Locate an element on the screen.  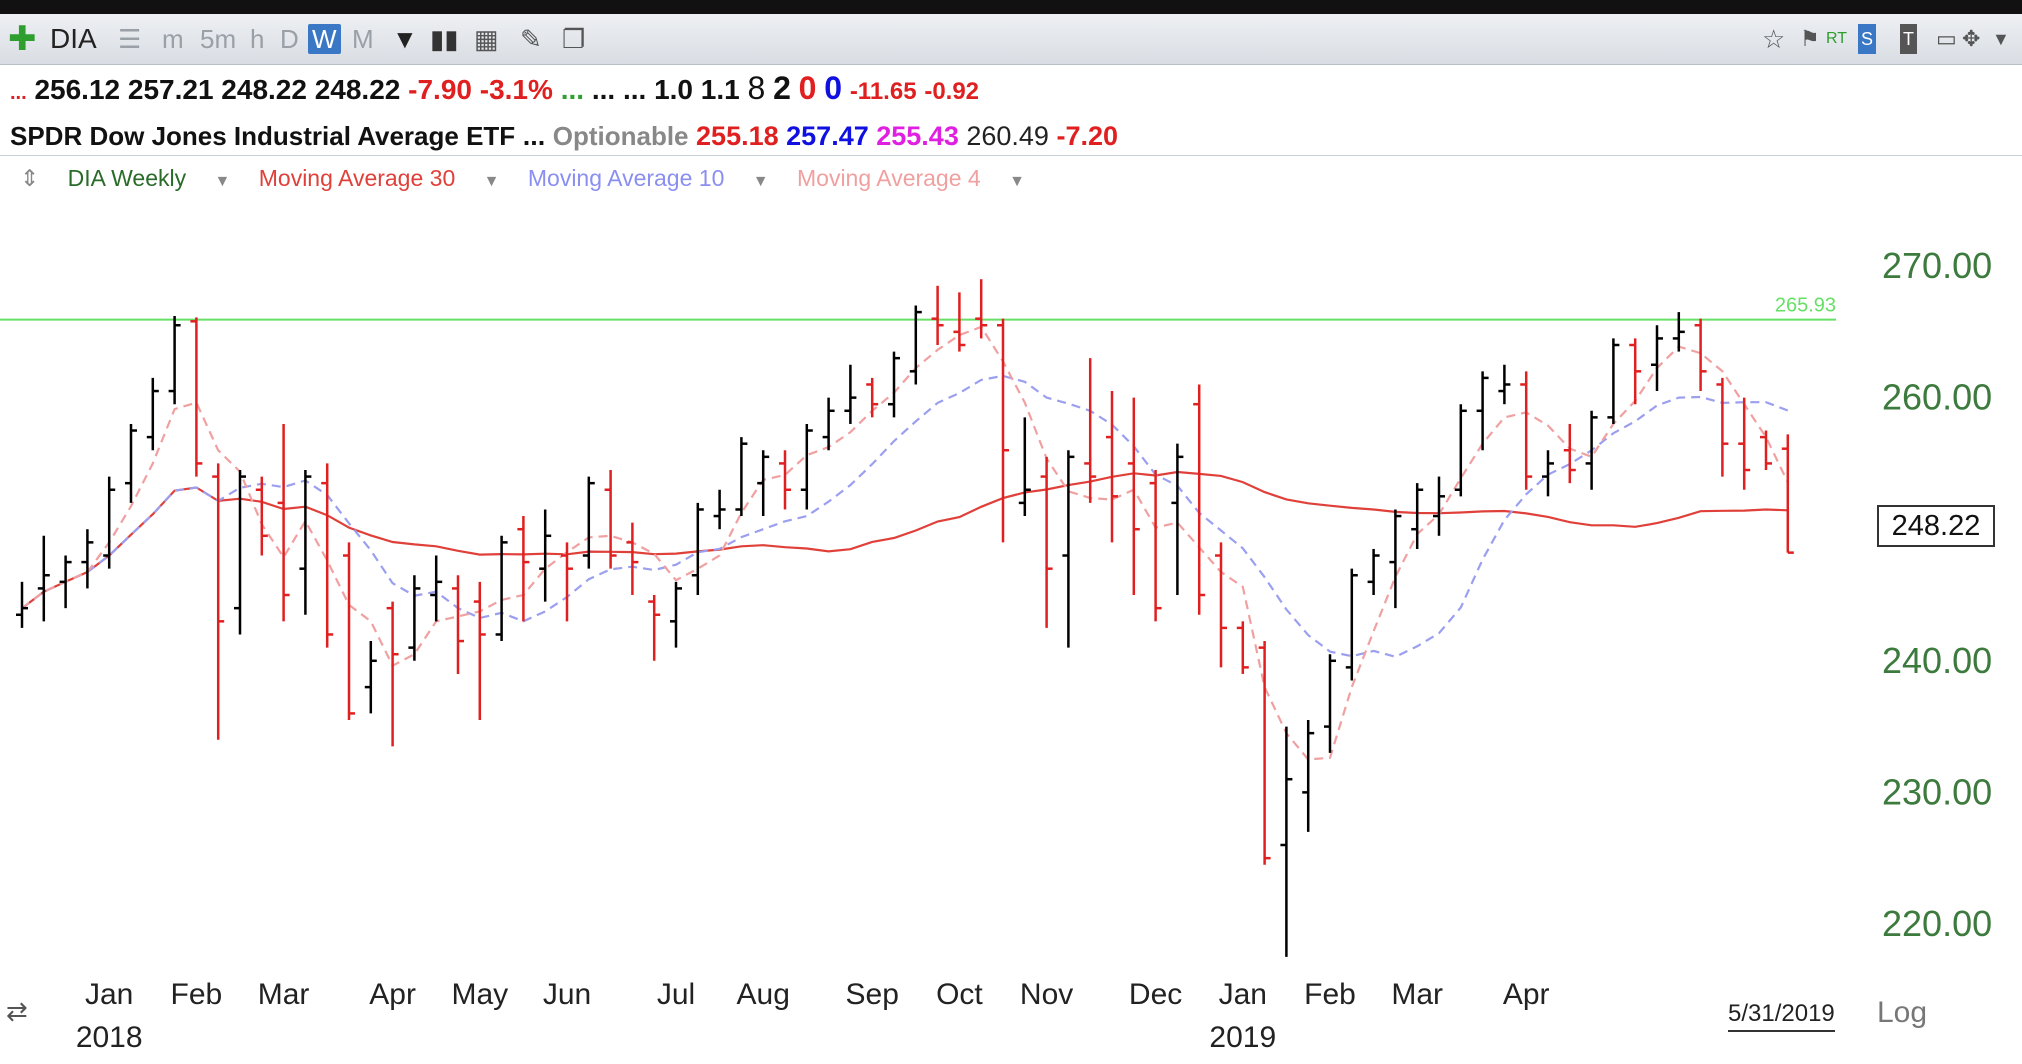
x-month-label: Dec is located at coordinates (1155, 994).